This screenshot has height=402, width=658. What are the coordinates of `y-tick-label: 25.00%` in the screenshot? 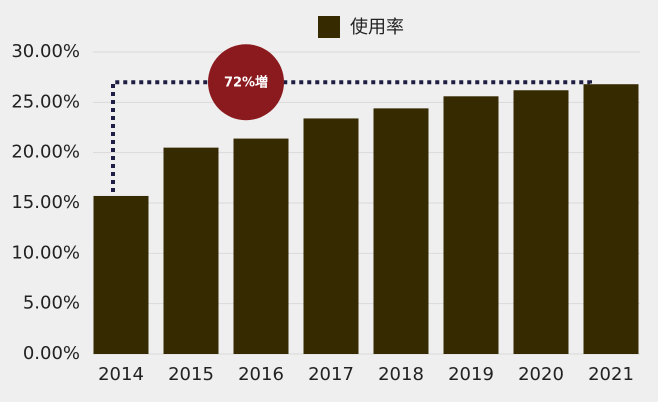 It's located at (45, 101).